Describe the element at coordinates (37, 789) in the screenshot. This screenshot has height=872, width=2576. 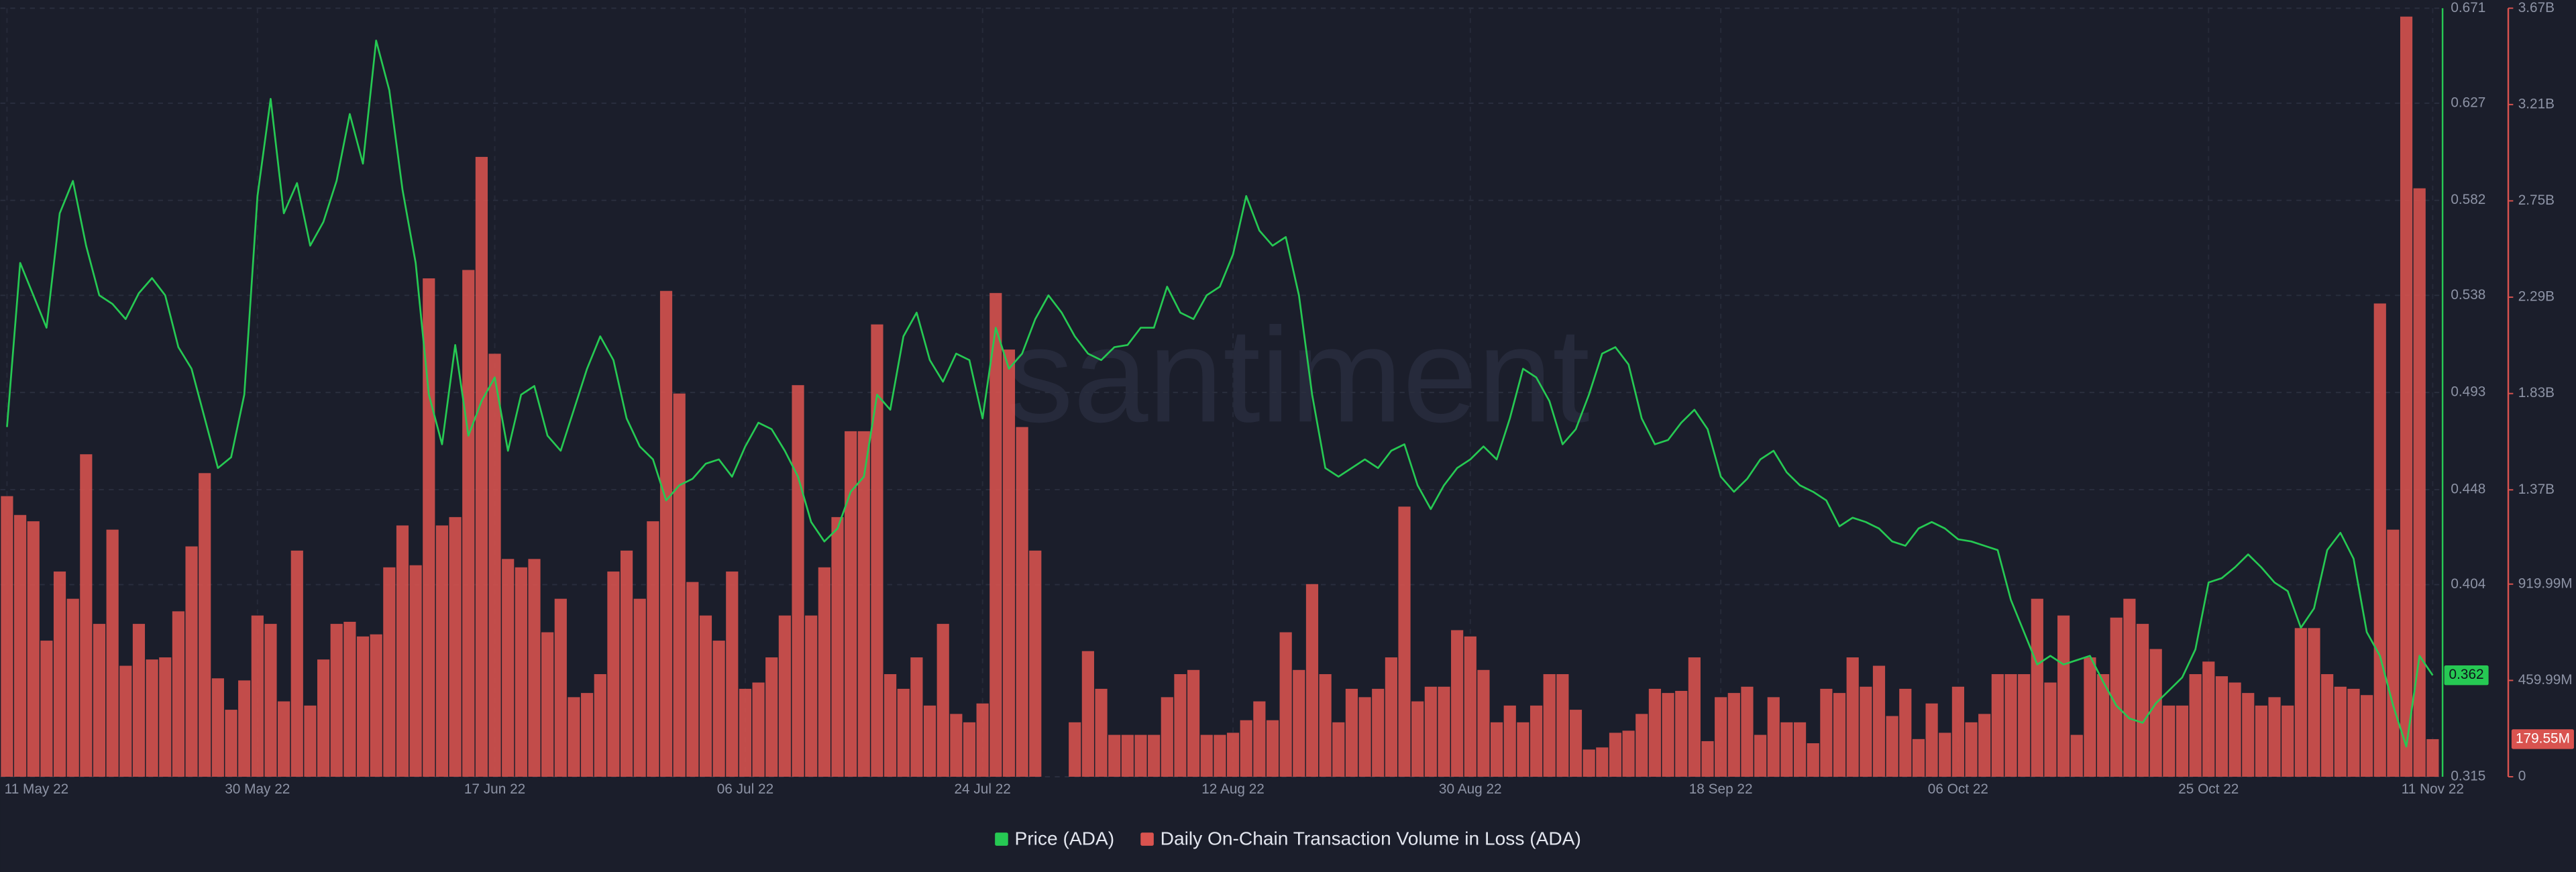
I see `x-tick-label: 11 May 22` at that location.